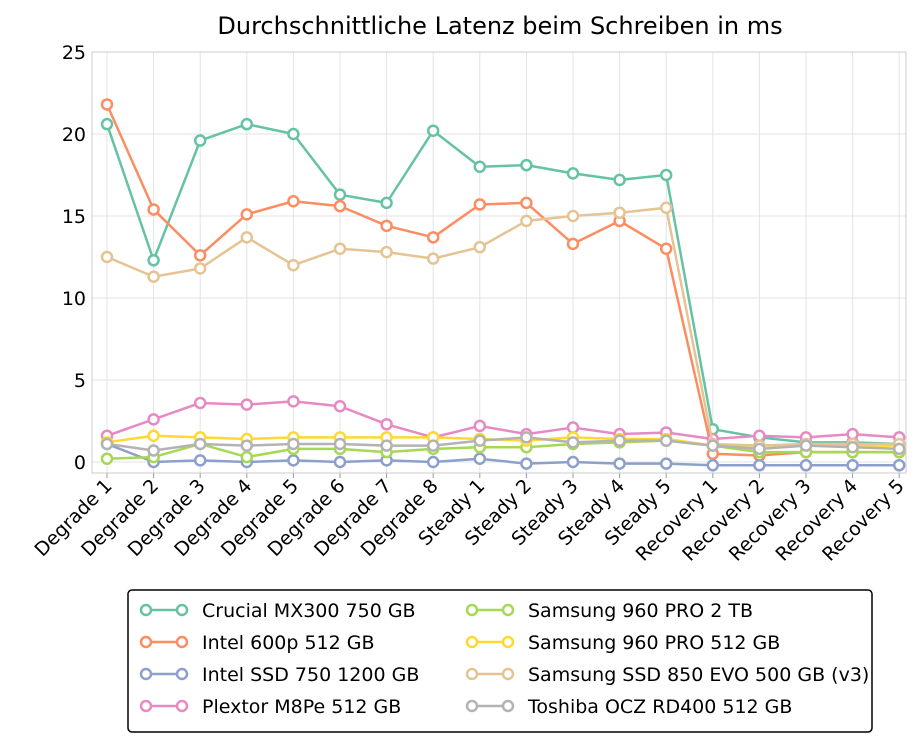 Image resolution: width=921 pixels, height=745 pixels. What do you see at coordinates (80, 463) in the screenshot?
I see `y-tick-label: 0` at bounding box center [80, 463].